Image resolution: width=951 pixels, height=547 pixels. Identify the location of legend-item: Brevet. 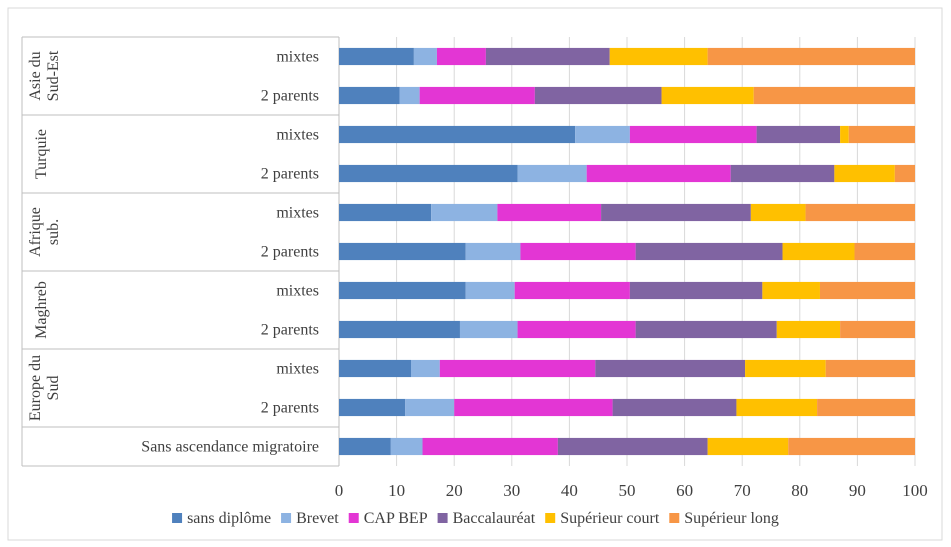
(310, 518).